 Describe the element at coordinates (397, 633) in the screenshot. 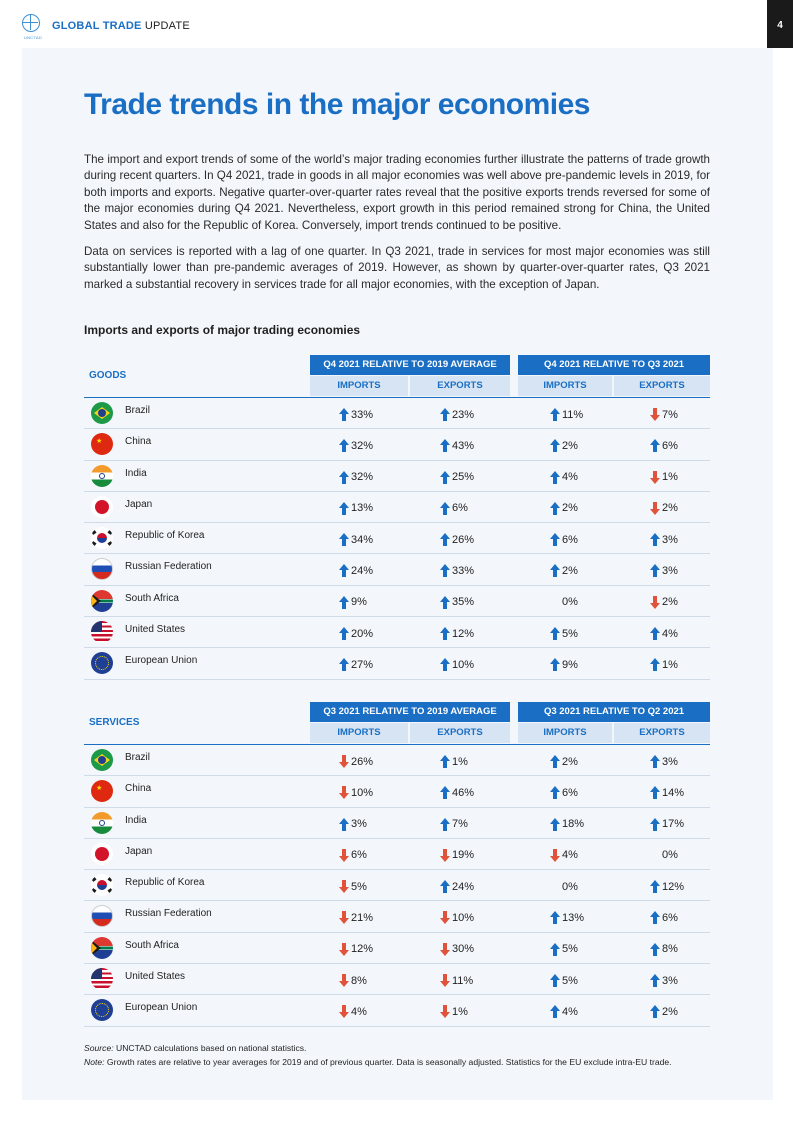

I see `table-row: United States 20% 12% 5% 4%` at that location.